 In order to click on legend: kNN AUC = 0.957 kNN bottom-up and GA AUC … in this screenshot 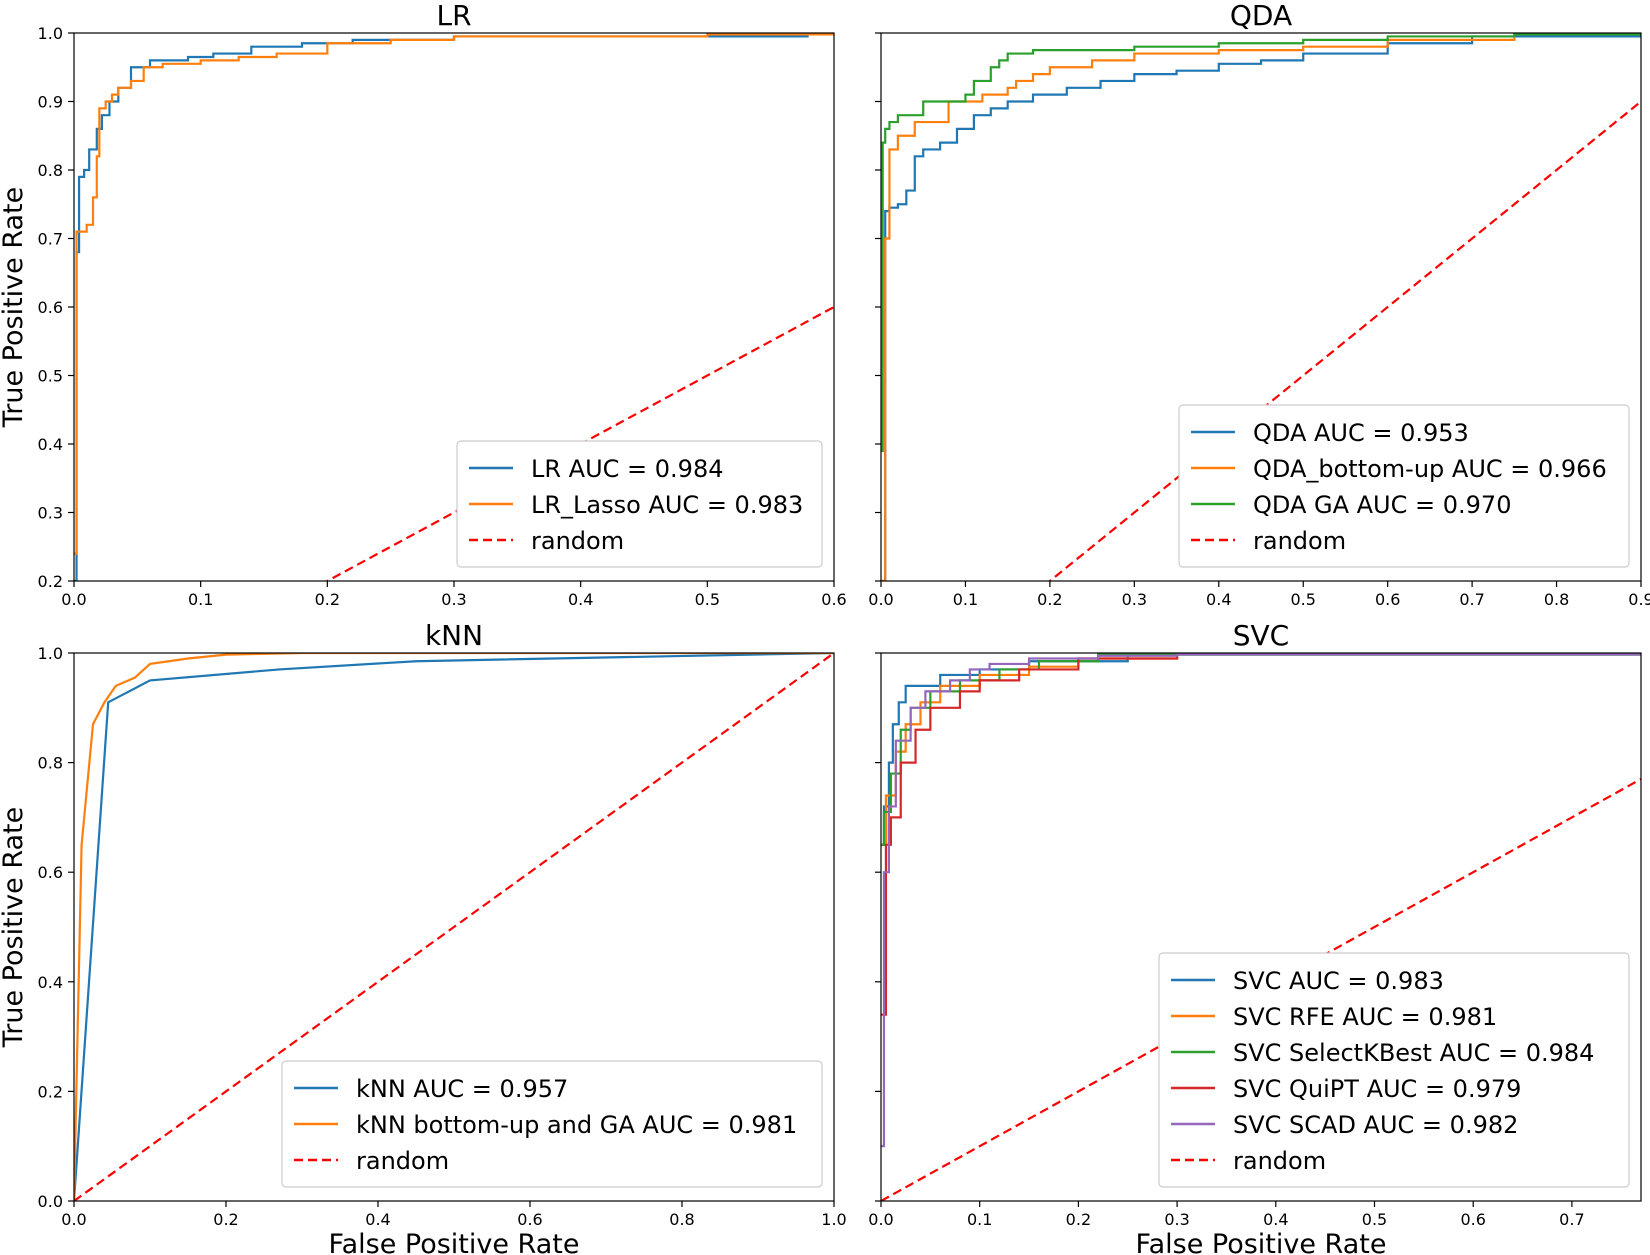, I will do `click(552, 1124)`.